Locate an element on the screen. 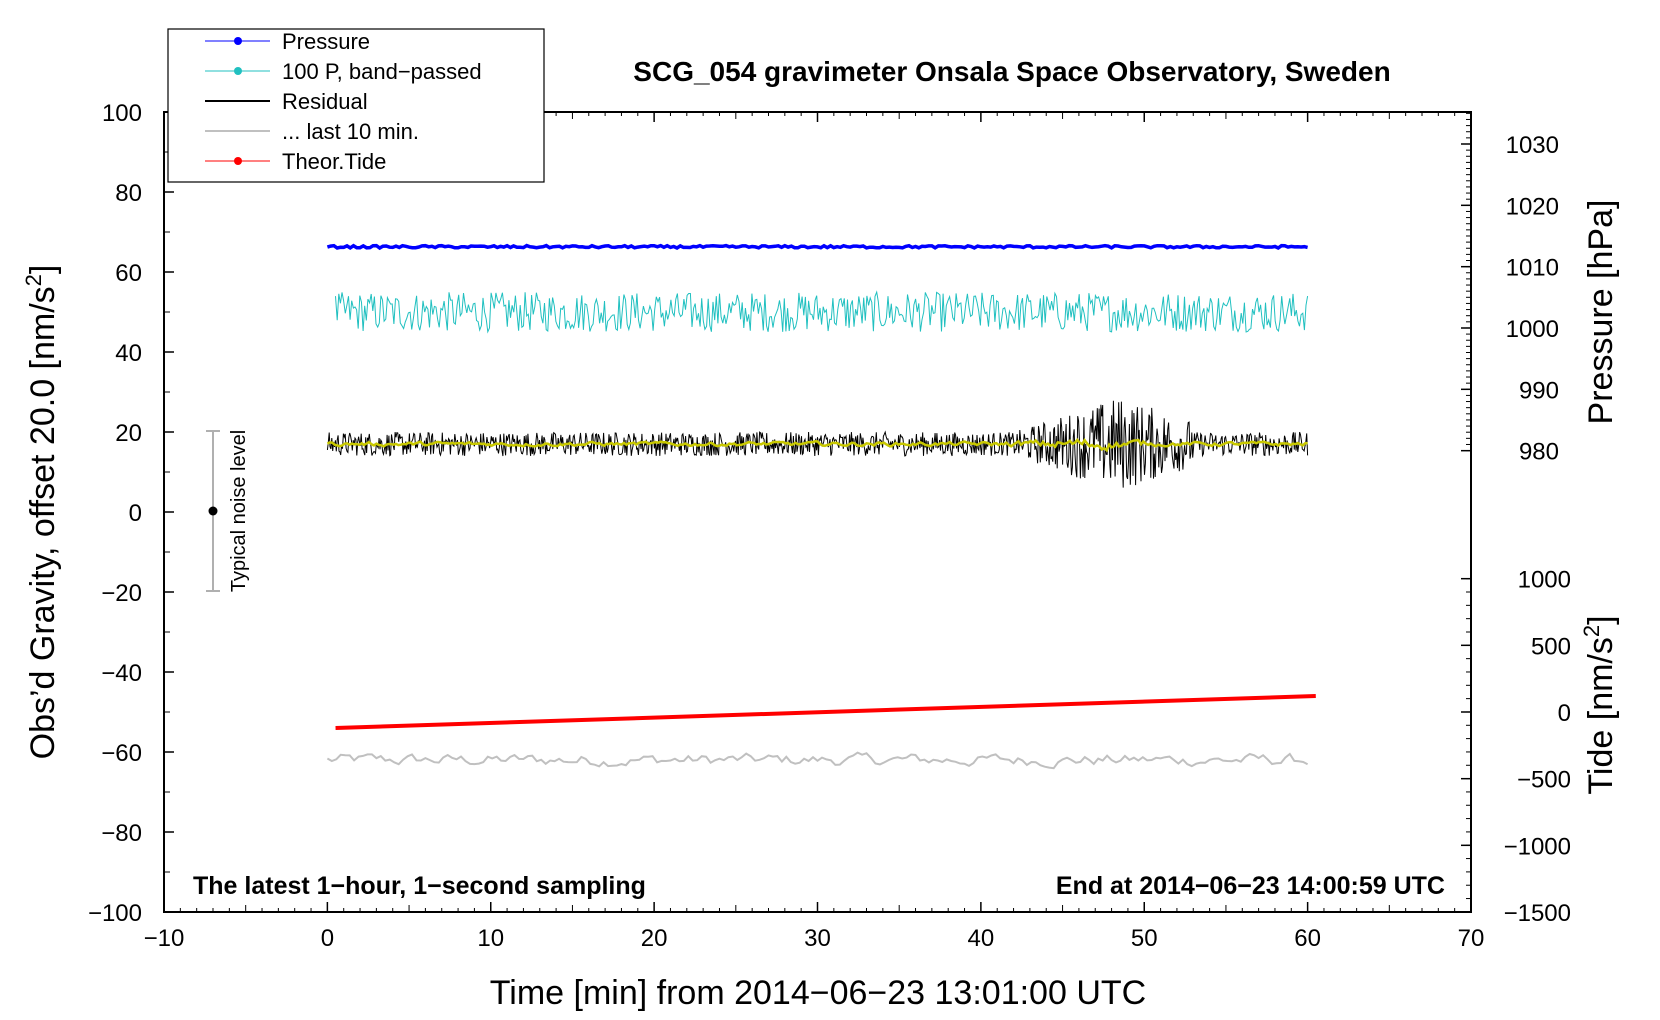 The height and width of the screenshot is (1020, 1660). legend-item-residual: Residual is located at coordinates (286, 101).